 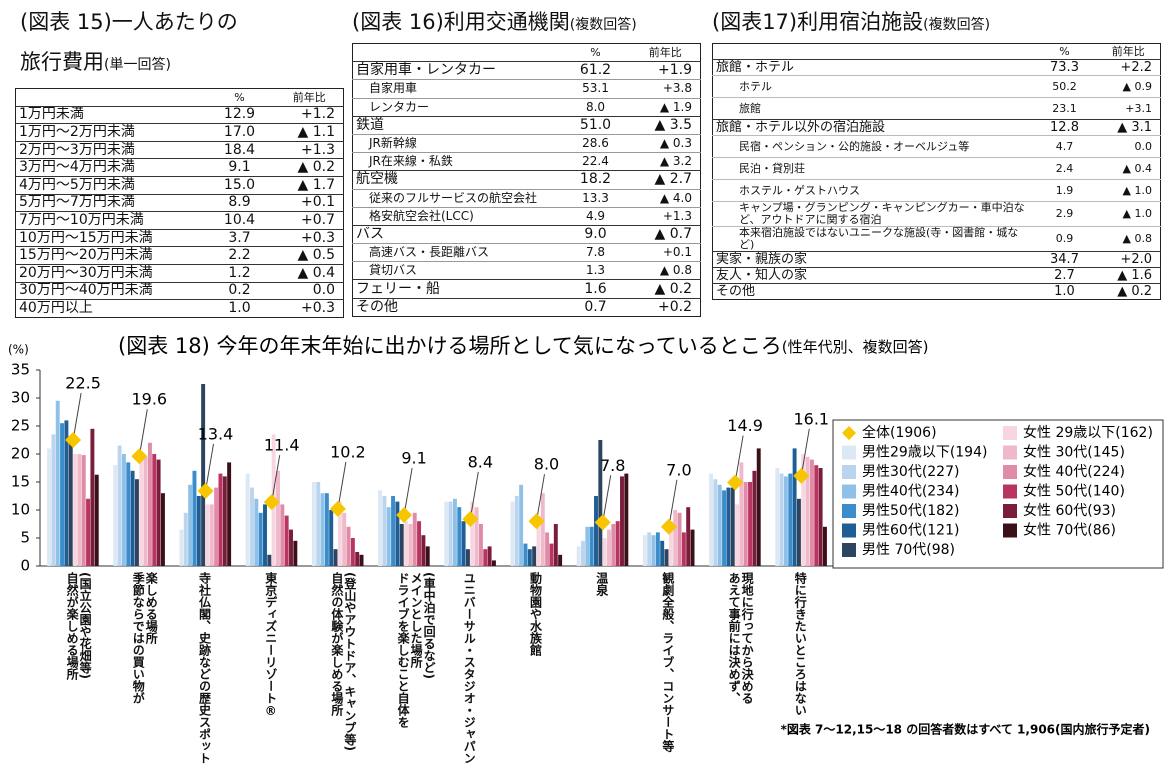 I want to click on change: ▲ 1.1, so click(x=309, y=132).